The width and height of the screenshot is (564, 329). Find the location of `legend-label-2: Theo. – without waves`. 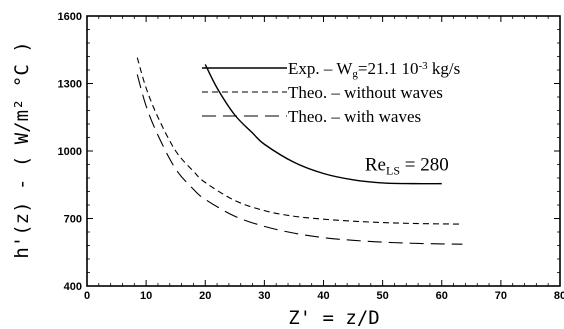

legend-label-2: Theo. – without waves is located at coordinates (365, 92).